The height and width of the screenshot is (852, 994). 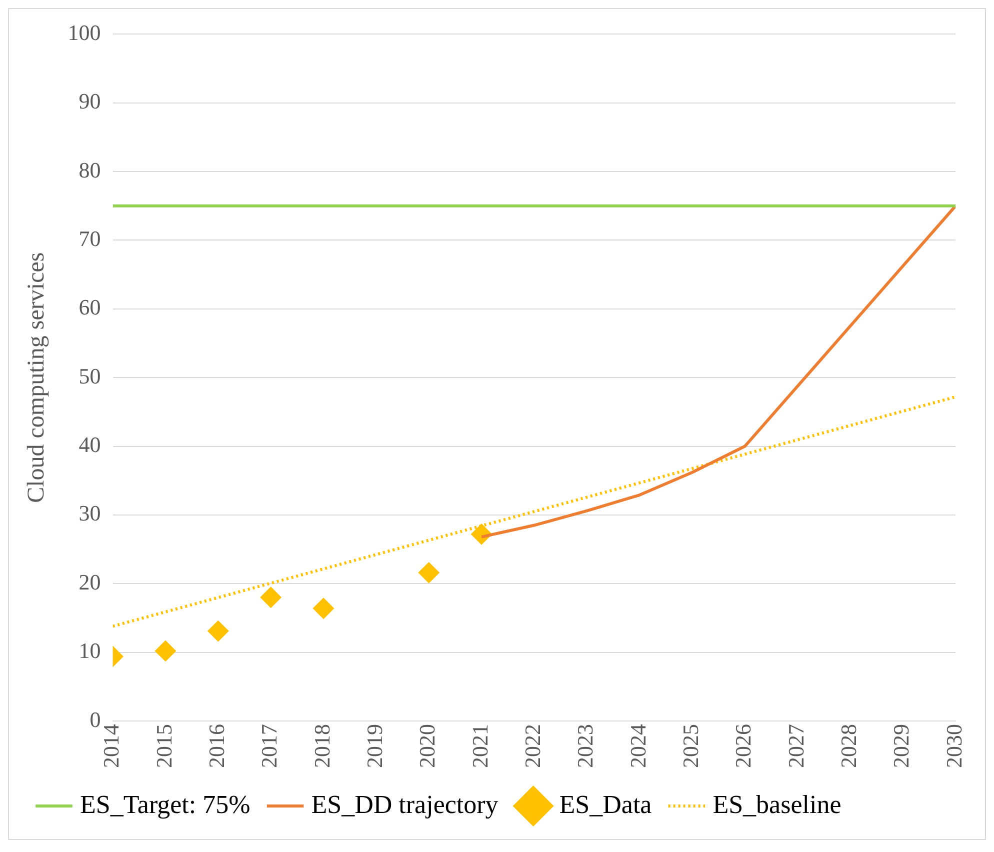 What do you see at coordinates (89, 239) in the screenshot?
I see `y-tick-label: 70` at bounding box center [89, 239].